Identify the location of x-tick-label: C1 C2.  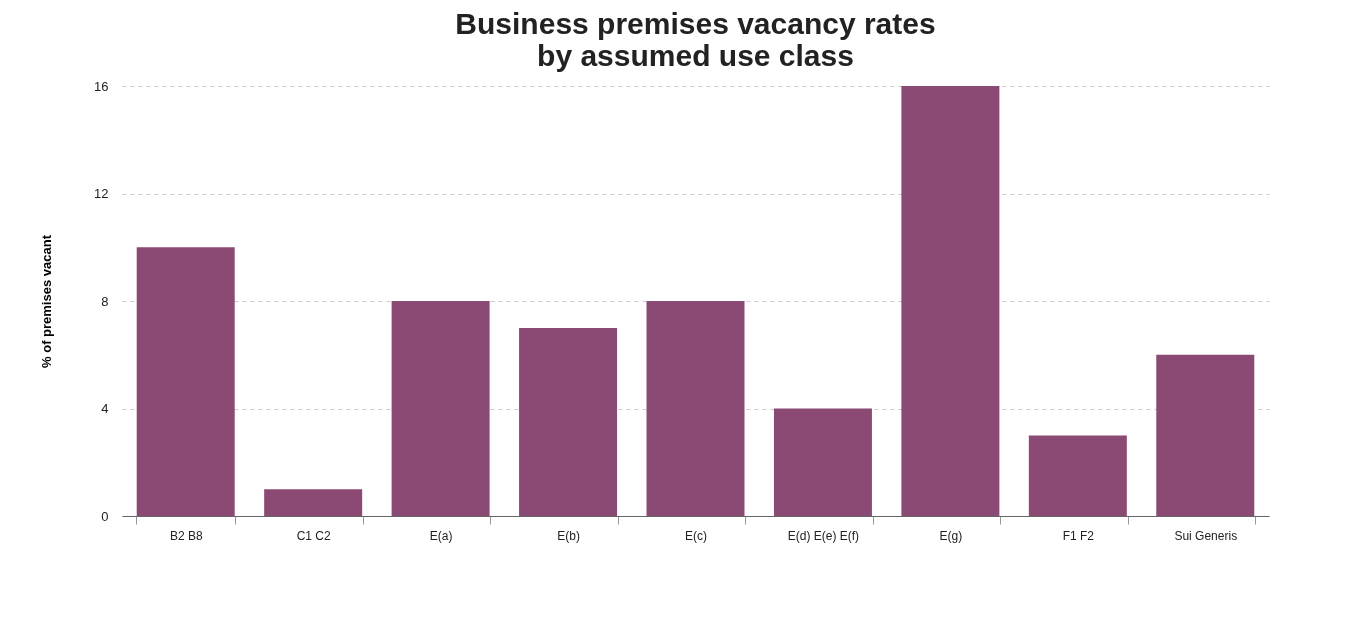
(313, 535).